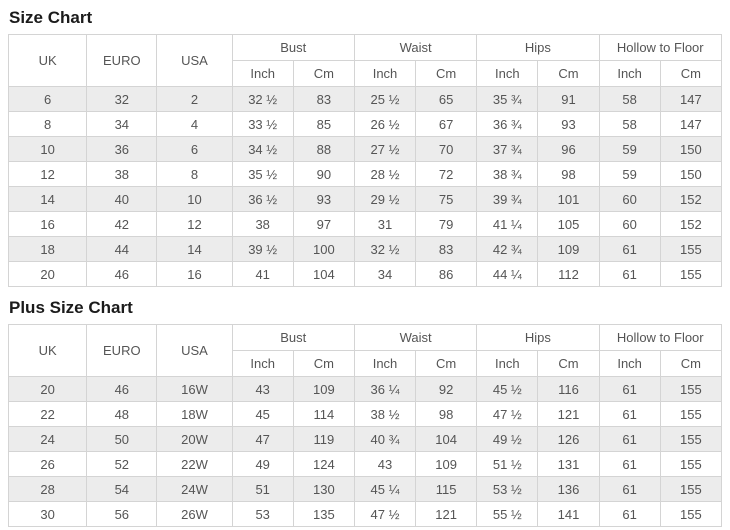 This screenshot has height=530, width=730. Describe the element at coordinates (385, 414) in the screenshot. I see `table-cell: 38 ½` at that location.